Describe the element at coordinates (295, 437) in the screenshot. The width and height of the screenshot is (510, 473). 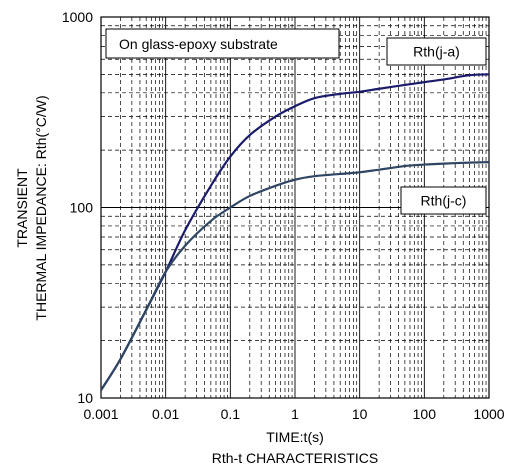
I see `x-axis-label: TIME:t(s)` at that location.